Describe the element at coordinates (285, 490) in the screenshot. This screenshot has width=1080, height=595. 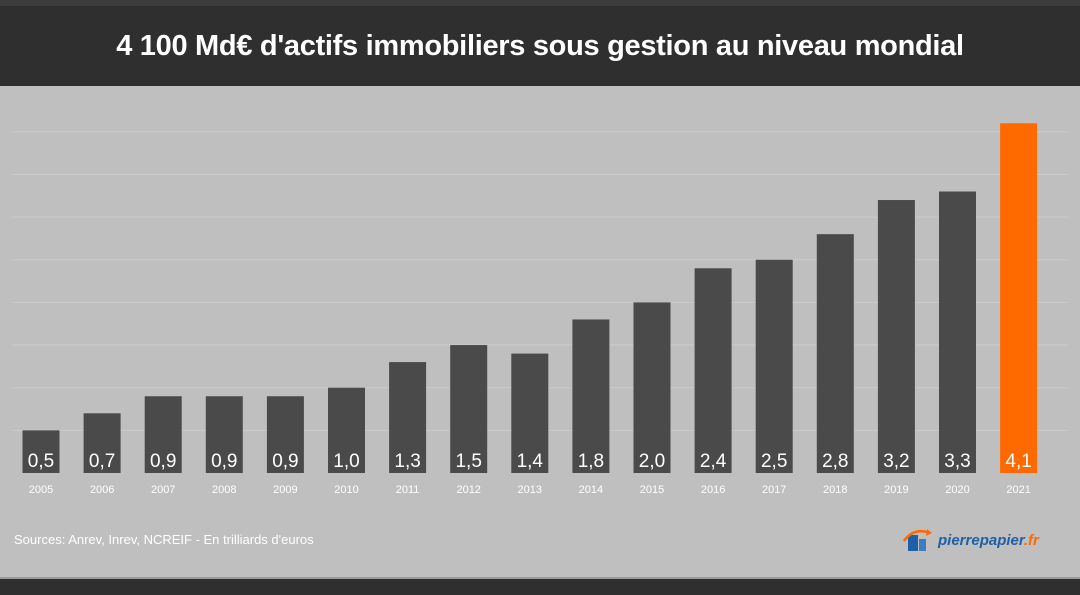
I see `x-tick-label-2009: 2009` at that location.